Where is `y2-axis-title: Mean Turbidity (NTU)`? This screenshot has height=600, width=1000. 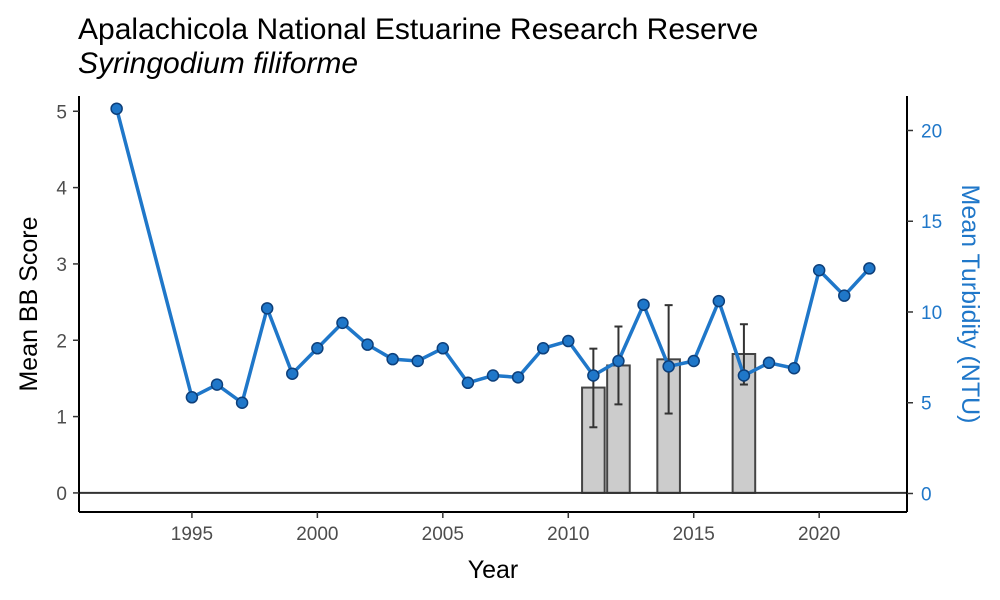
y2-axis-title: Mean Turbidity (NTU) is located at coordinates (970, 304).